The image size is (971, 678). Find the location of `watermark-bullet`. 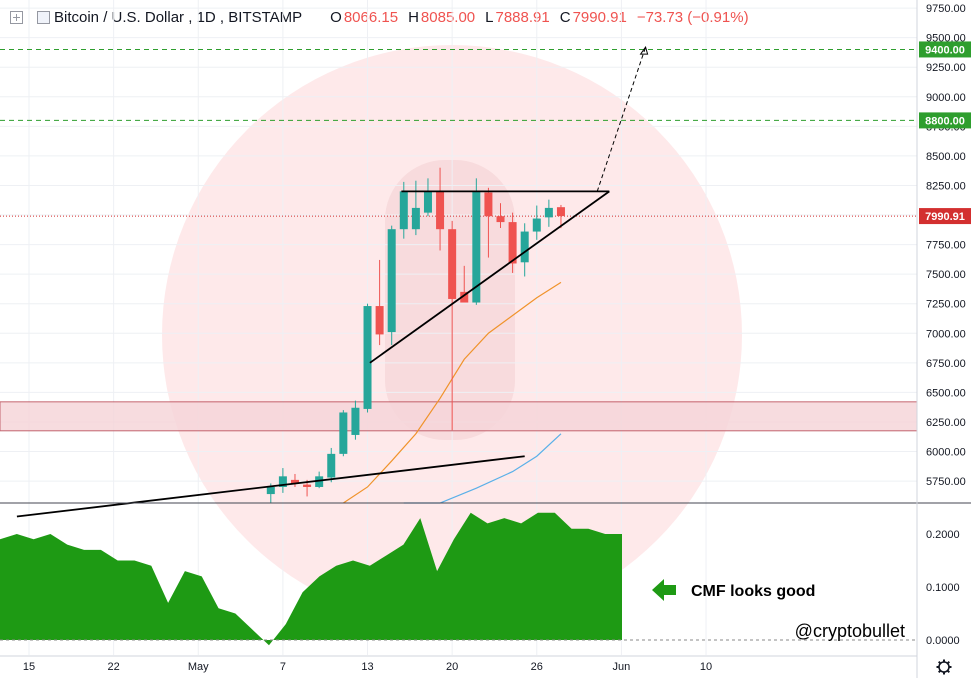

watermark-bullet is located at coordinates (450, 300).